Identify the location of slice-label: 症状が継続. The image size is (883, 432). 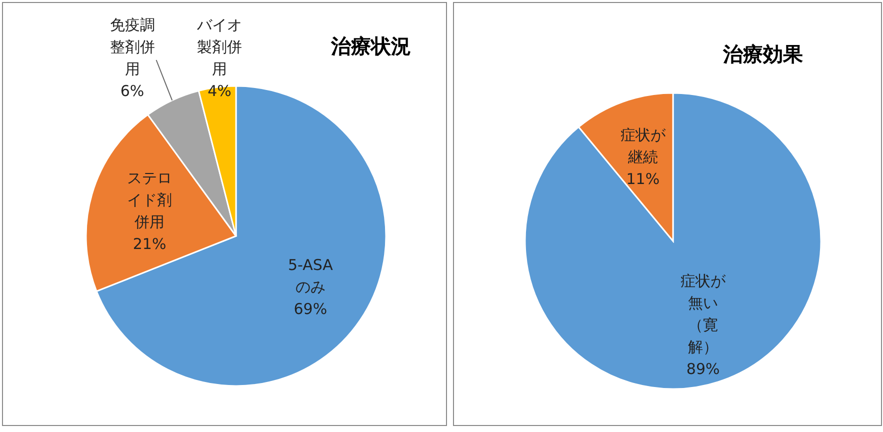
(642, 146).